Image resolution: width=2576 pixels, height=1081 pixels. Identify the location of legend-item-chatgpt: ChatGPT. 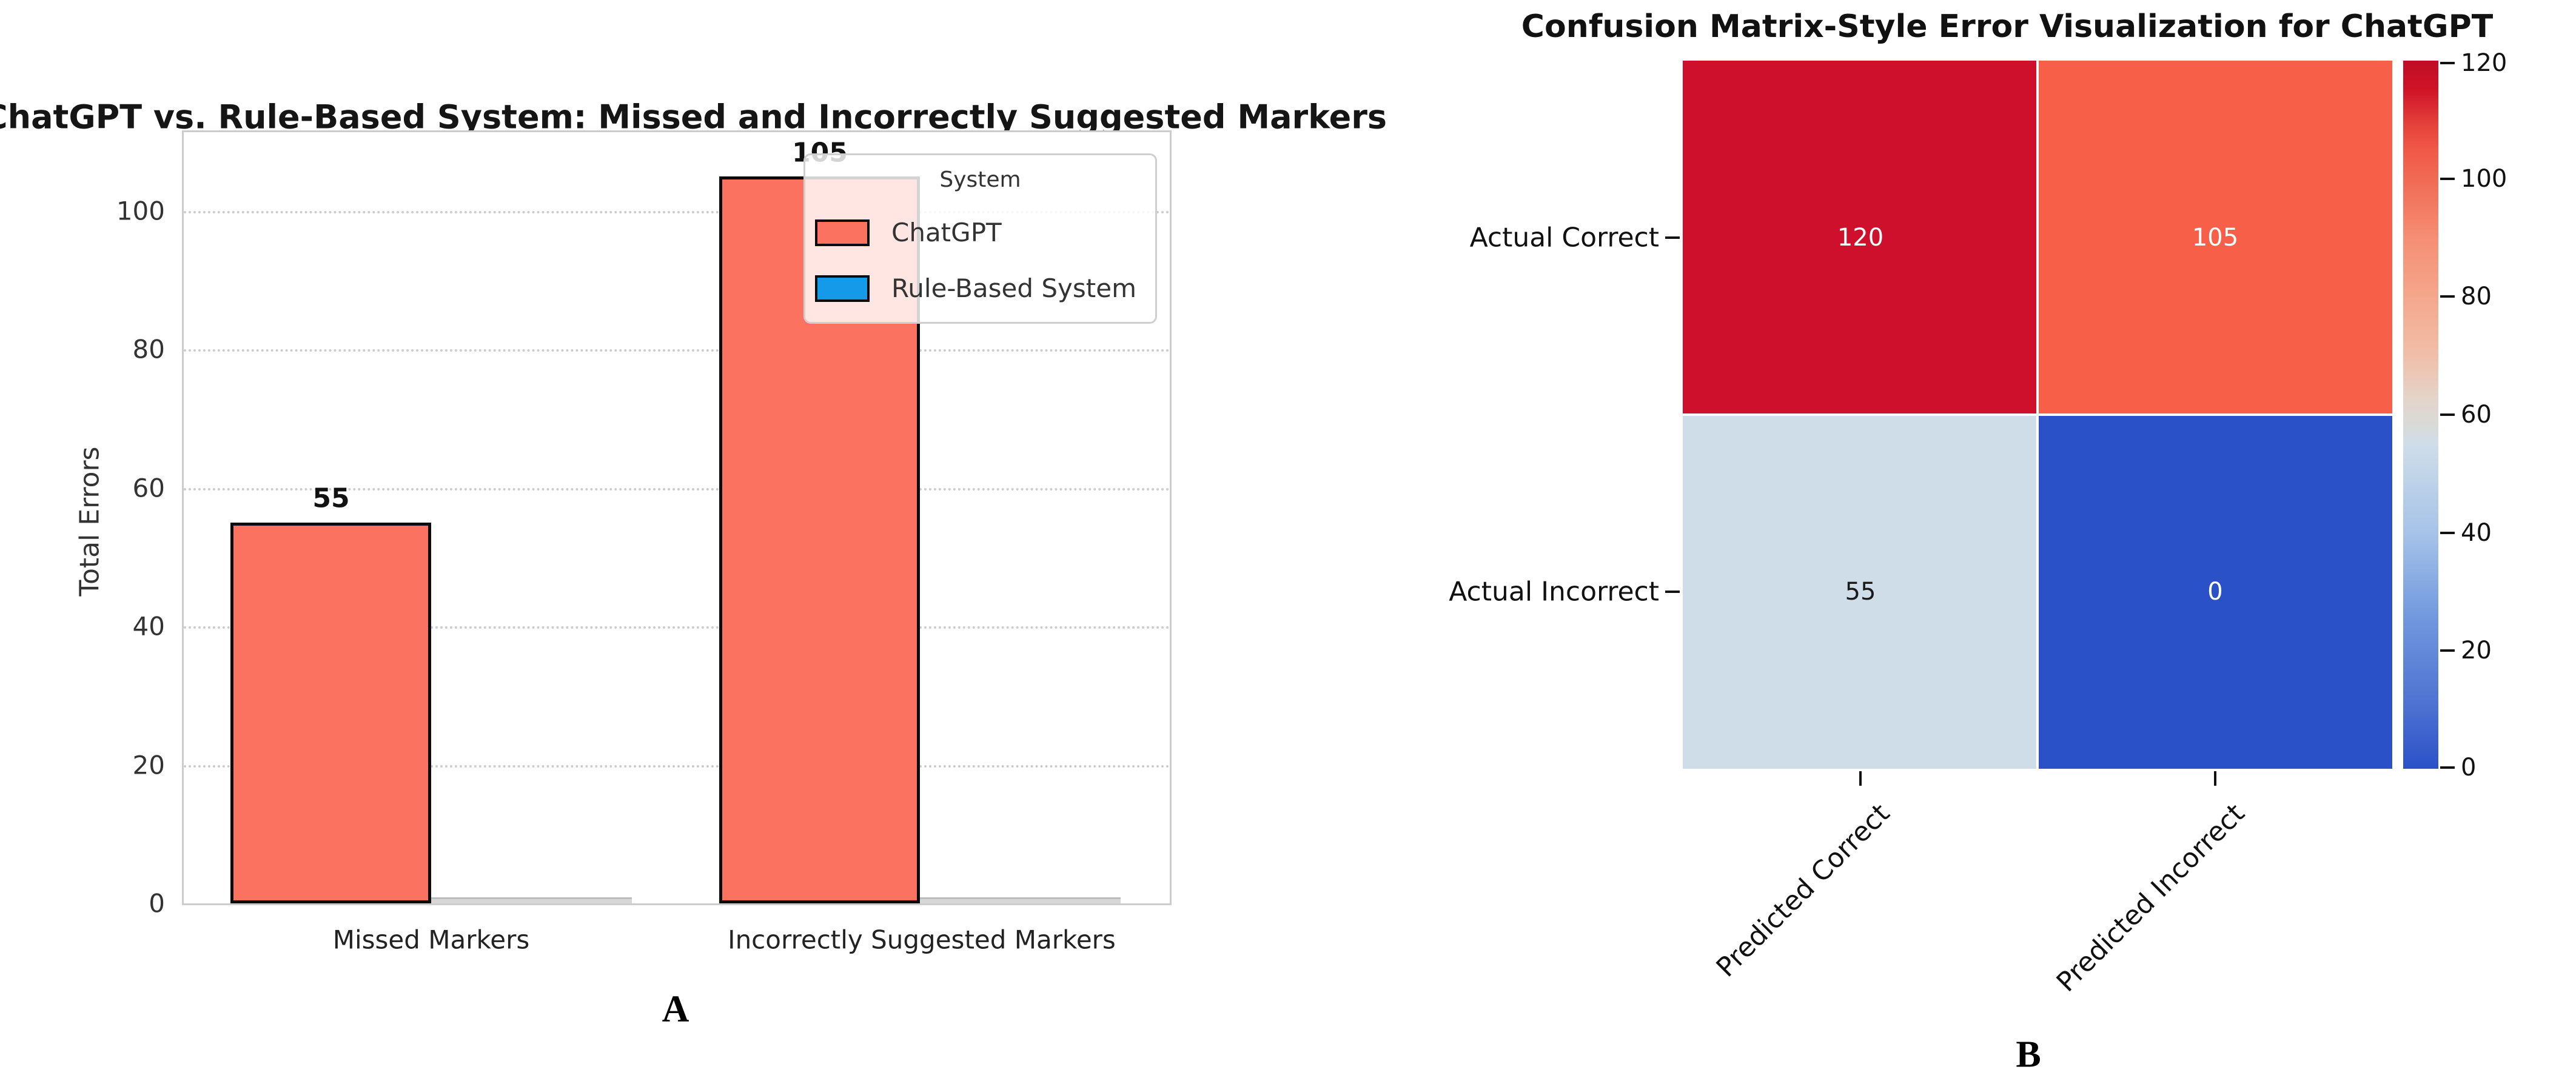
(909, 232).